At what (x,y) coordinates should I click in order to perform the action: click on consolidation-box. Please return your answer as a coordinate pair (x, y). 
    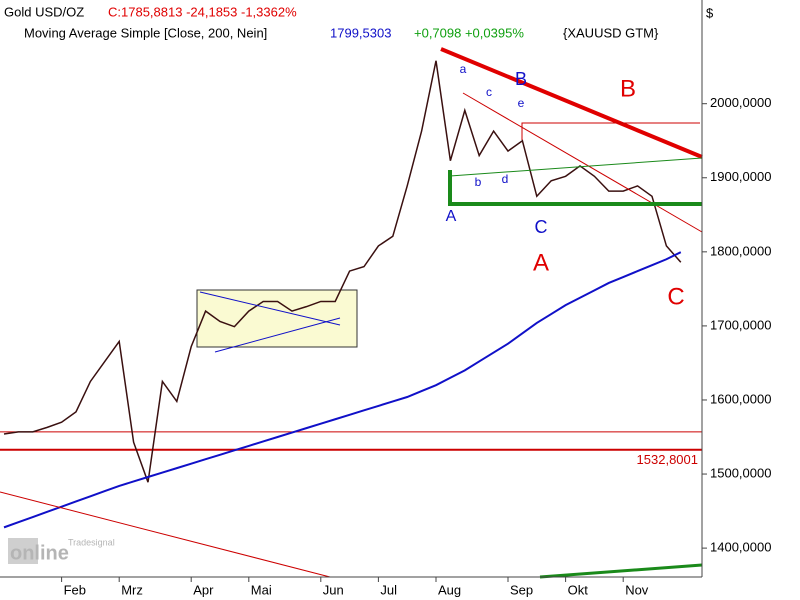
    Looking at the image, I should click on (277, 318).